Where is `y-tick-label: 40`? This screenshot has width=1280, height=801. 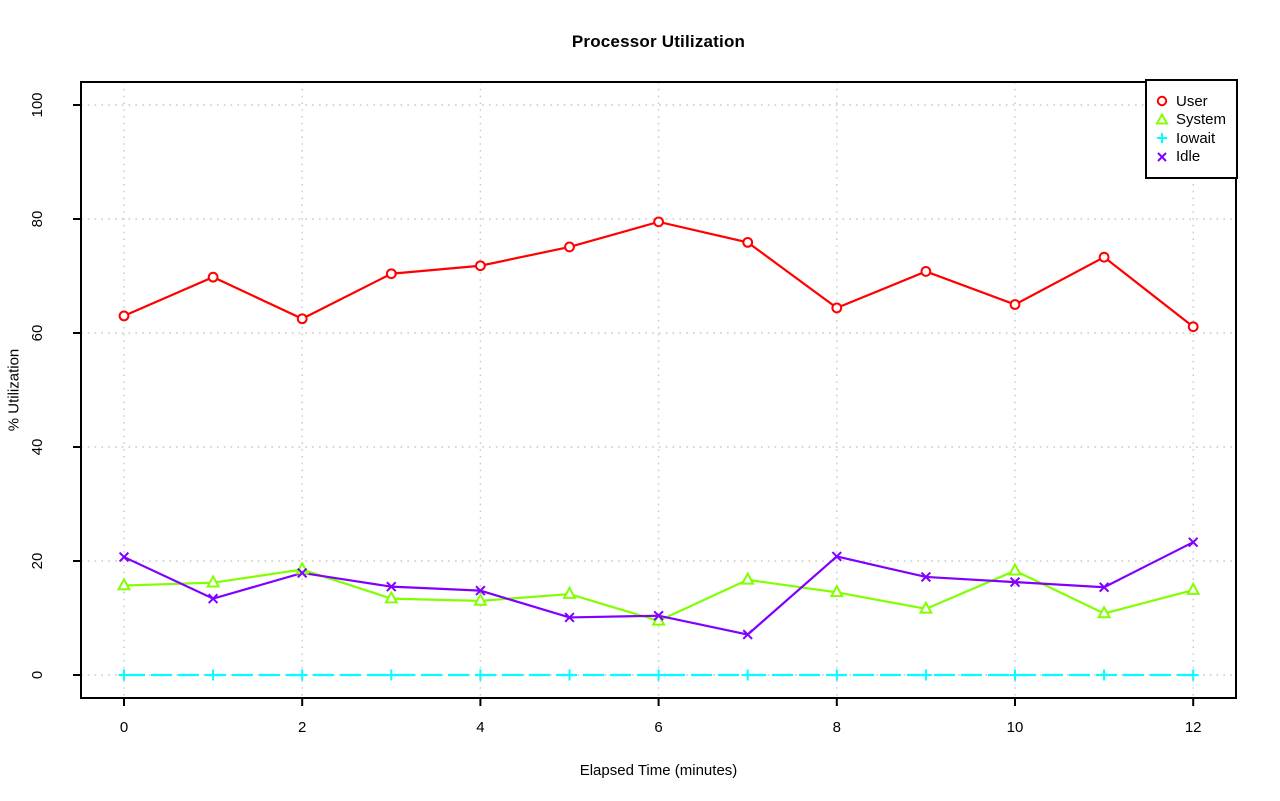
y-tick-label: 40 is located at coordinates (37, 447).